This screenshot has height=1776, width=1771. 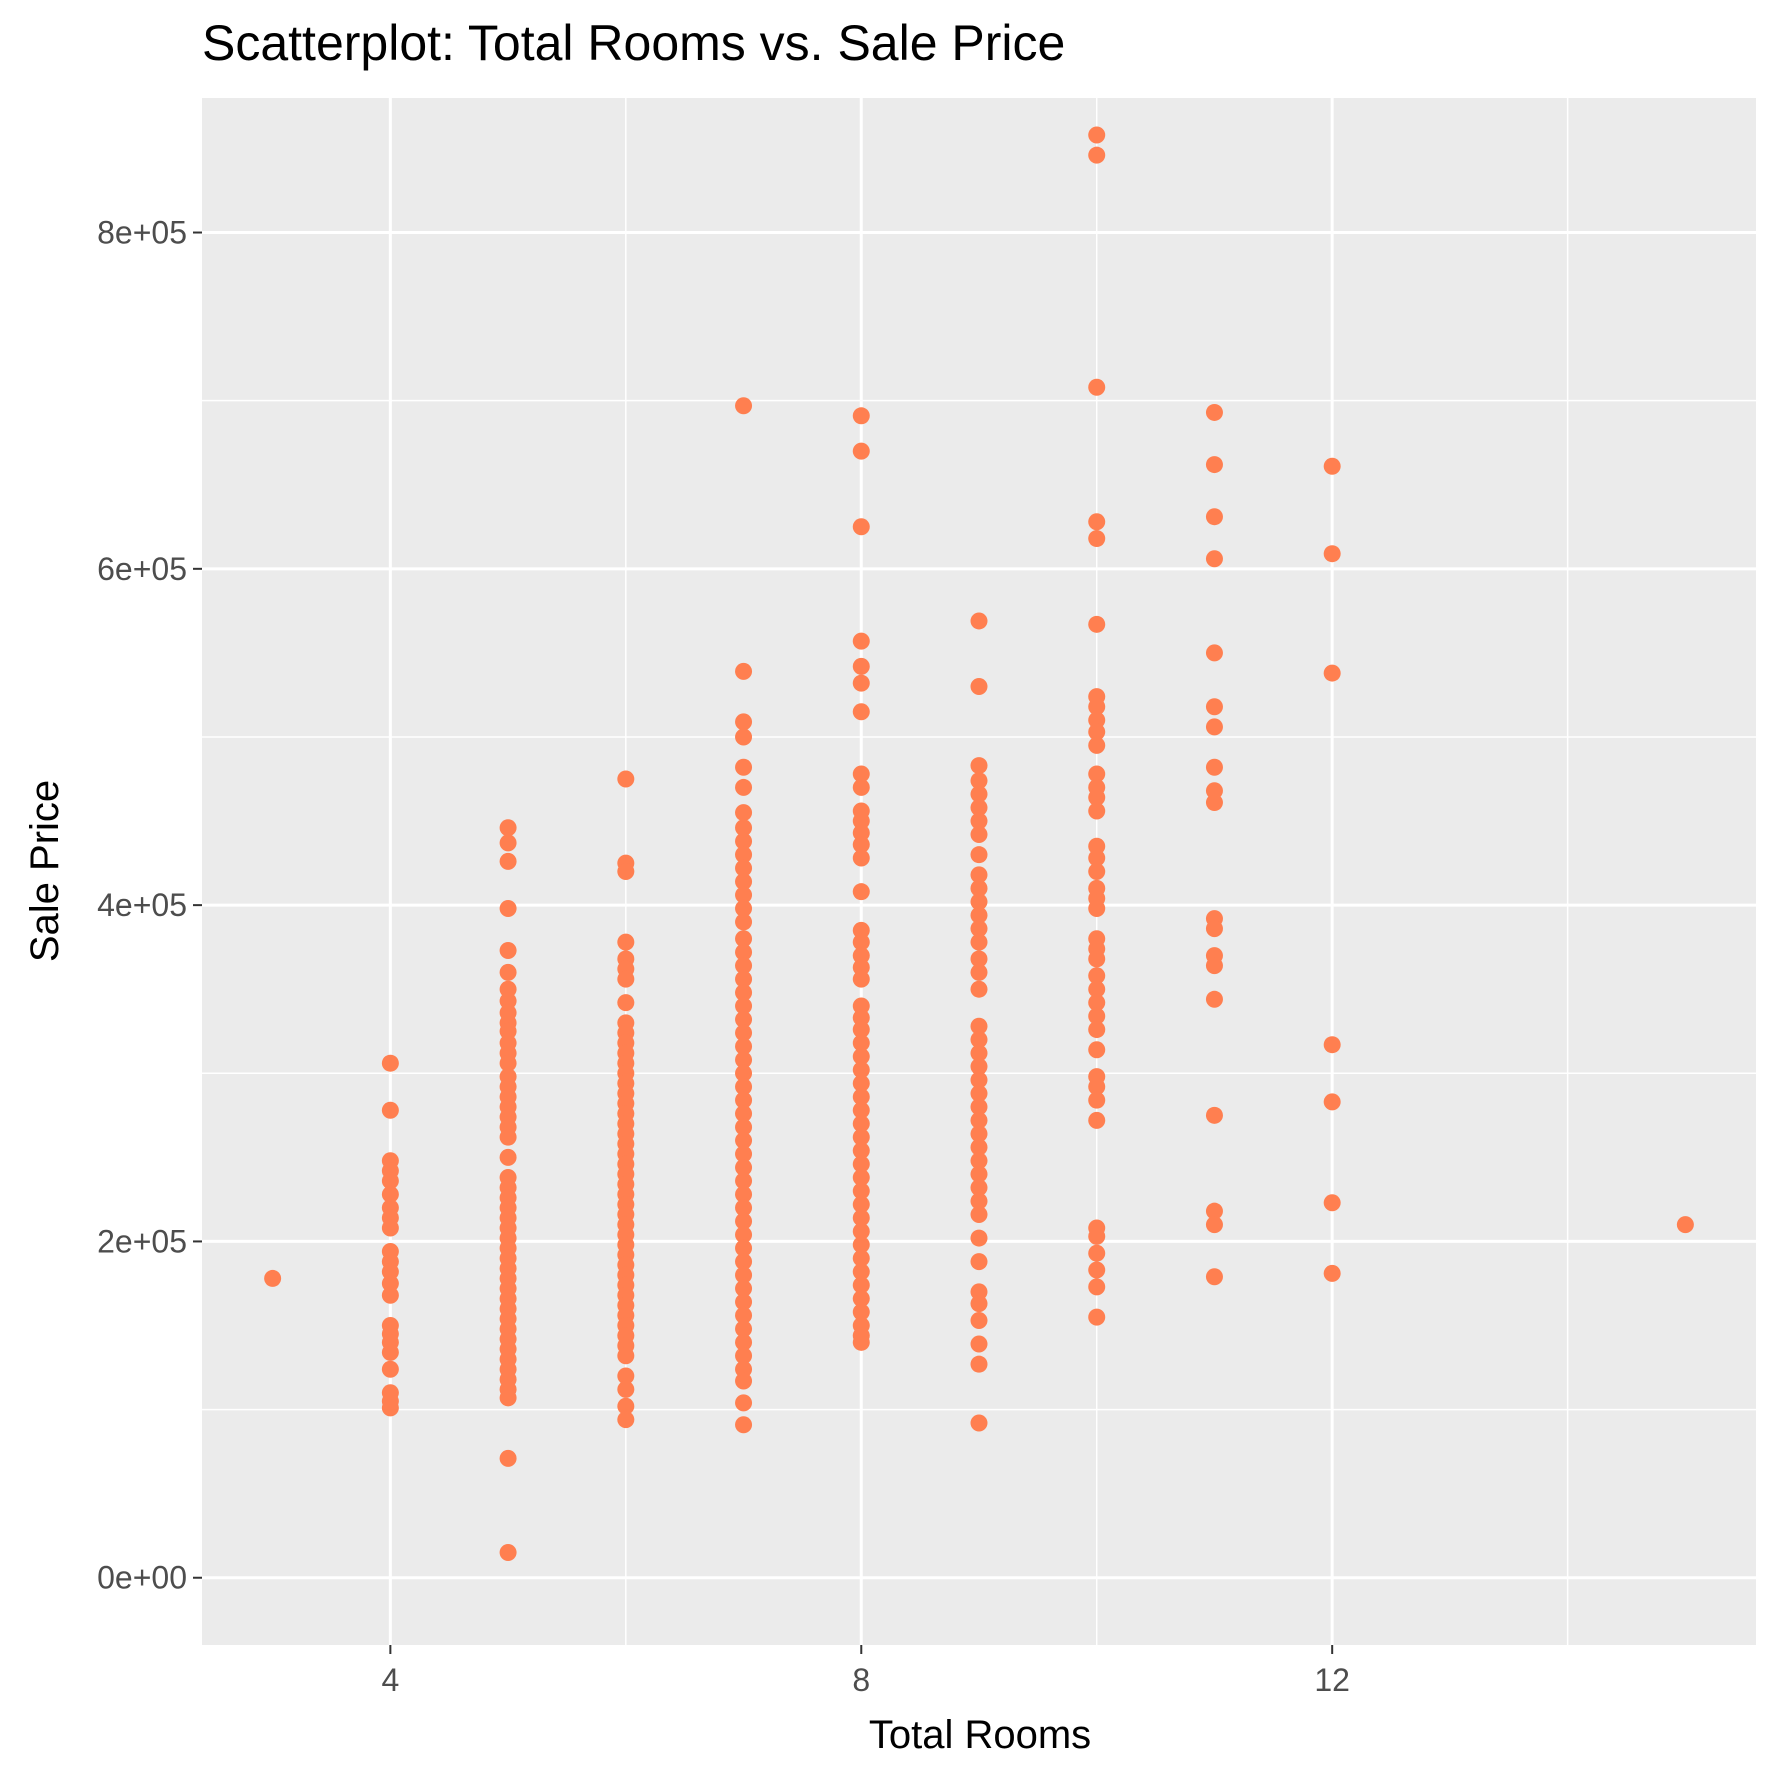 What do you see at coordinates (865, 1671) in the screenshot?
I see `x-axis: 4 8 12` at bounding box center [865, 1671].